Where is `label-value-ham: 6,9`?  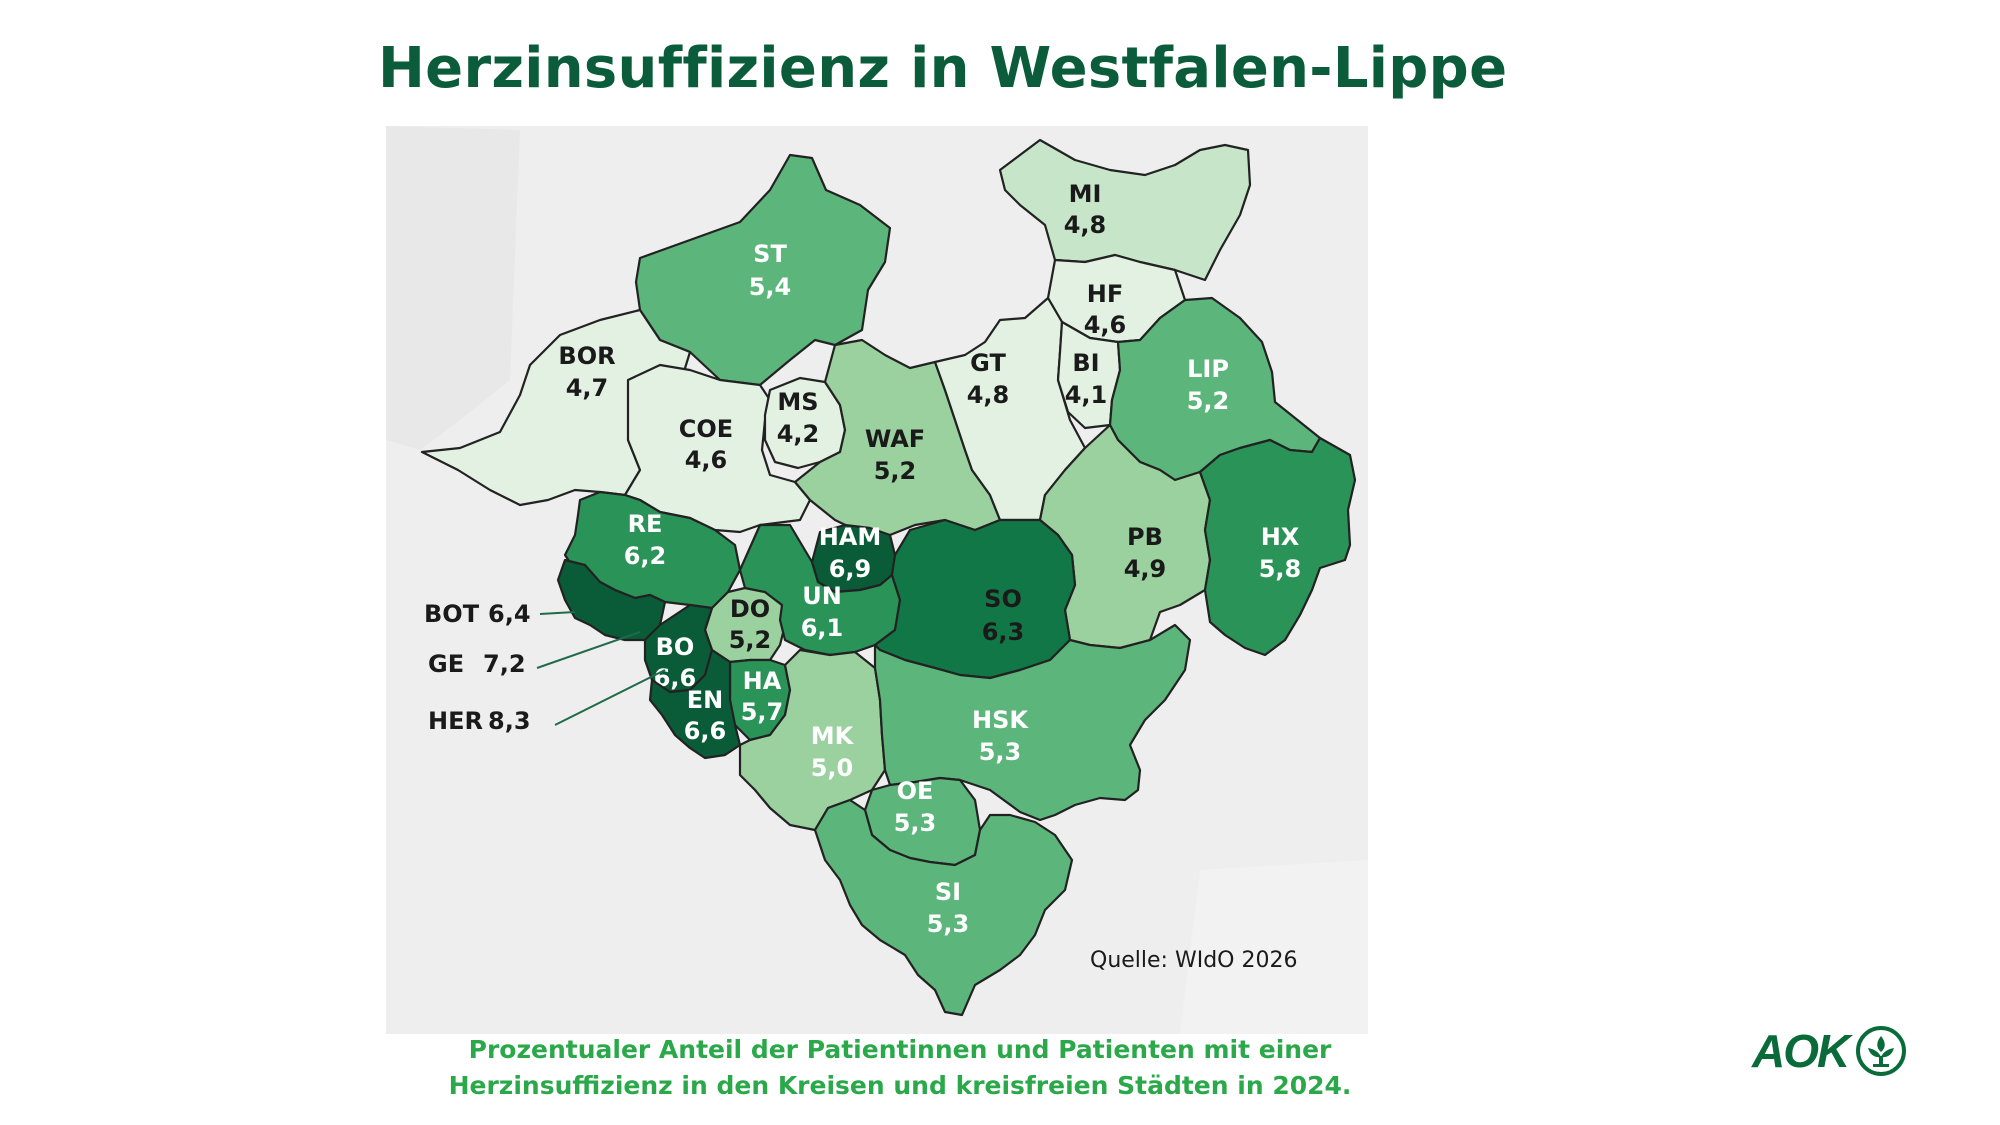
label-value-ham: 6,9 is located at coordinates (850, 569).